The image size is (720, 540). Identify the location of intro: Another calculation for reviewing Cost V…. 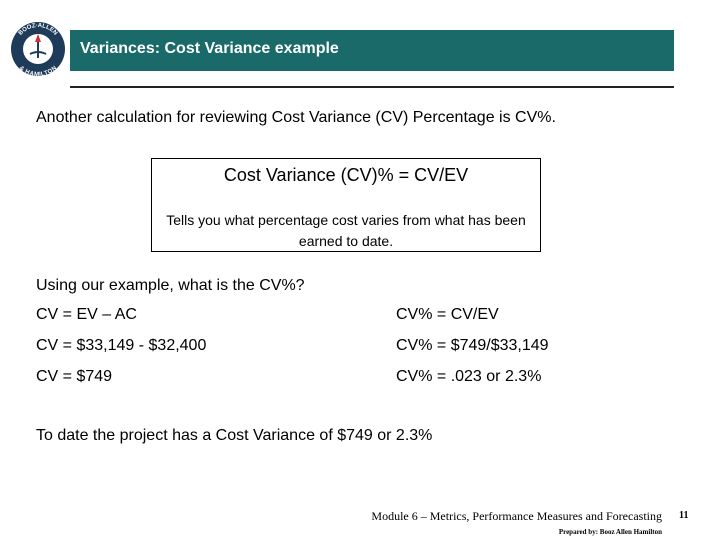
(296, 117).